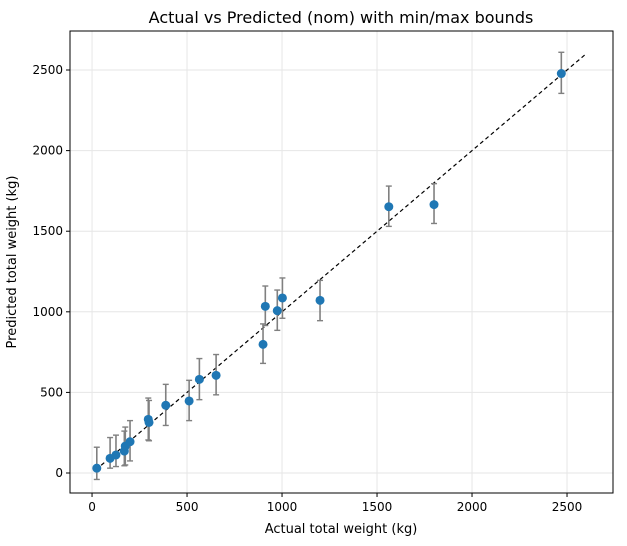 This screenshot has height=546, width=627. I want to click on x-tick-label: 2000, so click(472, 507).